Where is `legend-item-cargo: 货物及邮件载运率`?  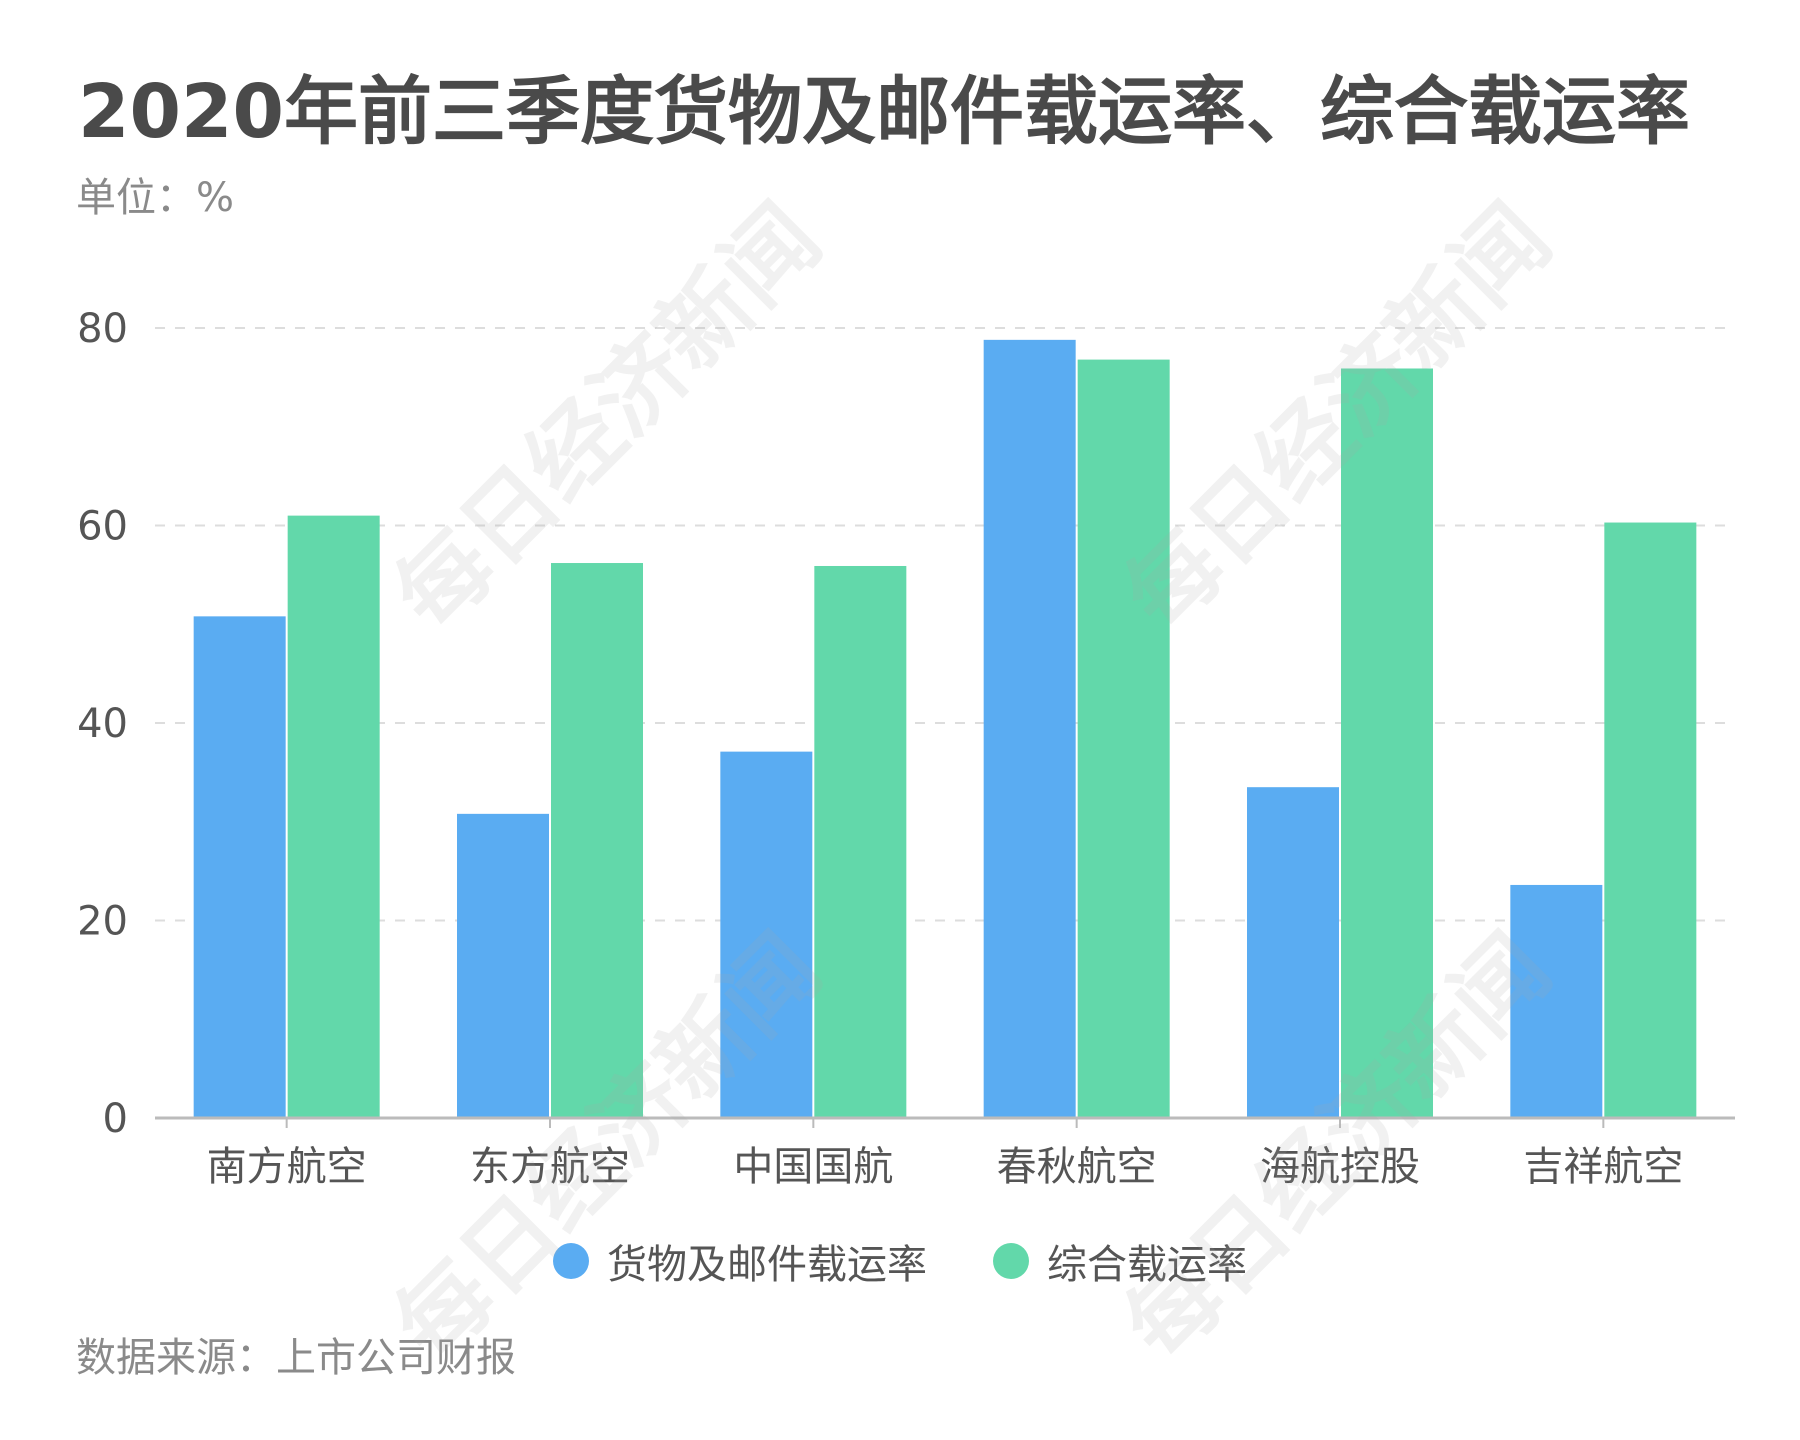 legend-item-cargo: 货物及邮件载运率 is located at coordinates (740, 1261).